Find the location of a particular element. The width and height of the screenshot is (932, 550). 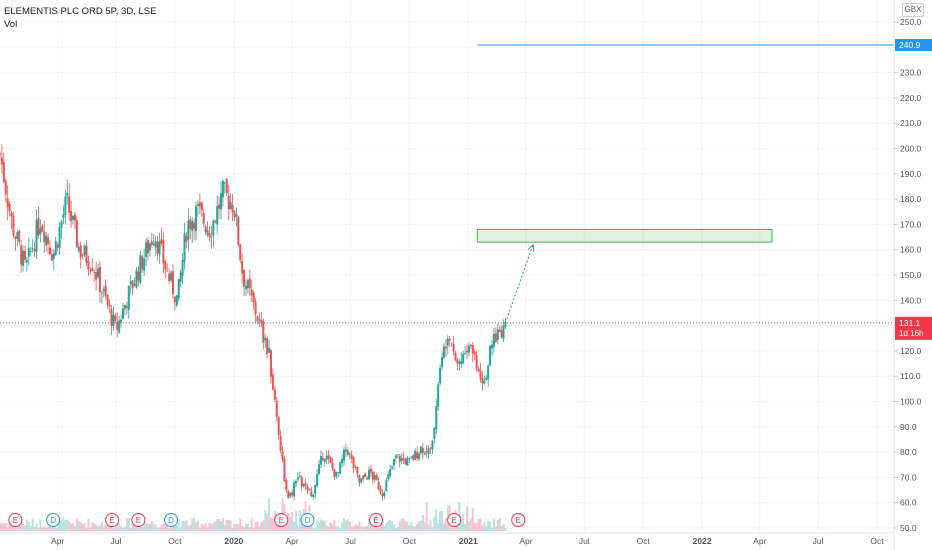

y-tick-label: 60.0 is located at coordinates (908, 503).